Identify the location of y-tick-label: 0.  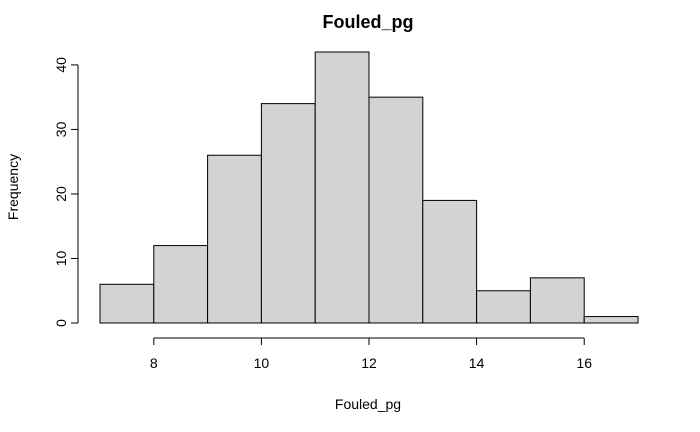
(61, 323).